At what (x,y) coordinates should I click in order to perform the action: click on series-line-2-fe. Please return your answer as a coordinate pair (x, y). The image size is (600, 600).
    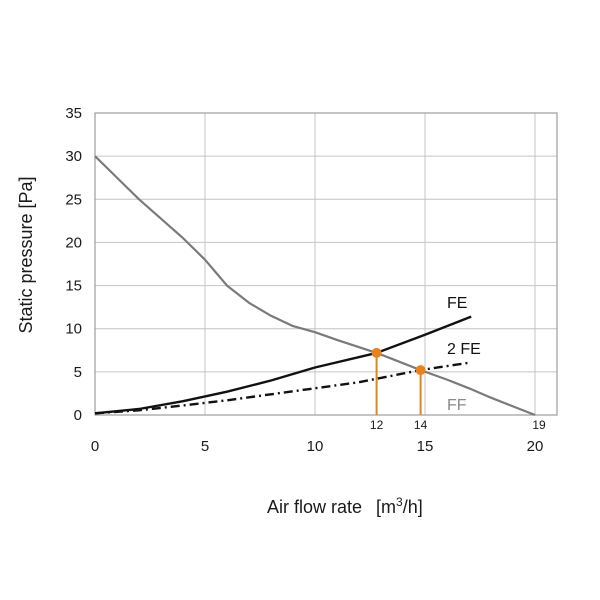
    Looking at the image, I should click on (283, 388).